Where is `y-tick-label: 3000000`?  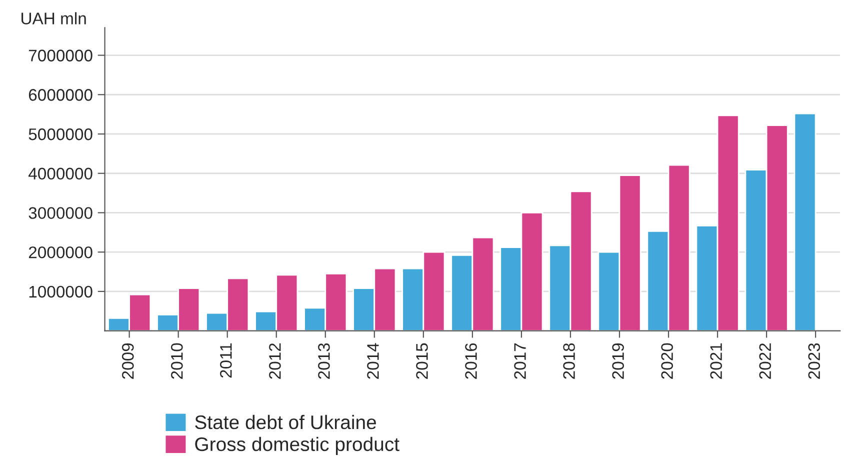 y-tick-label: 3000000 is located at coordinates (60, 213).